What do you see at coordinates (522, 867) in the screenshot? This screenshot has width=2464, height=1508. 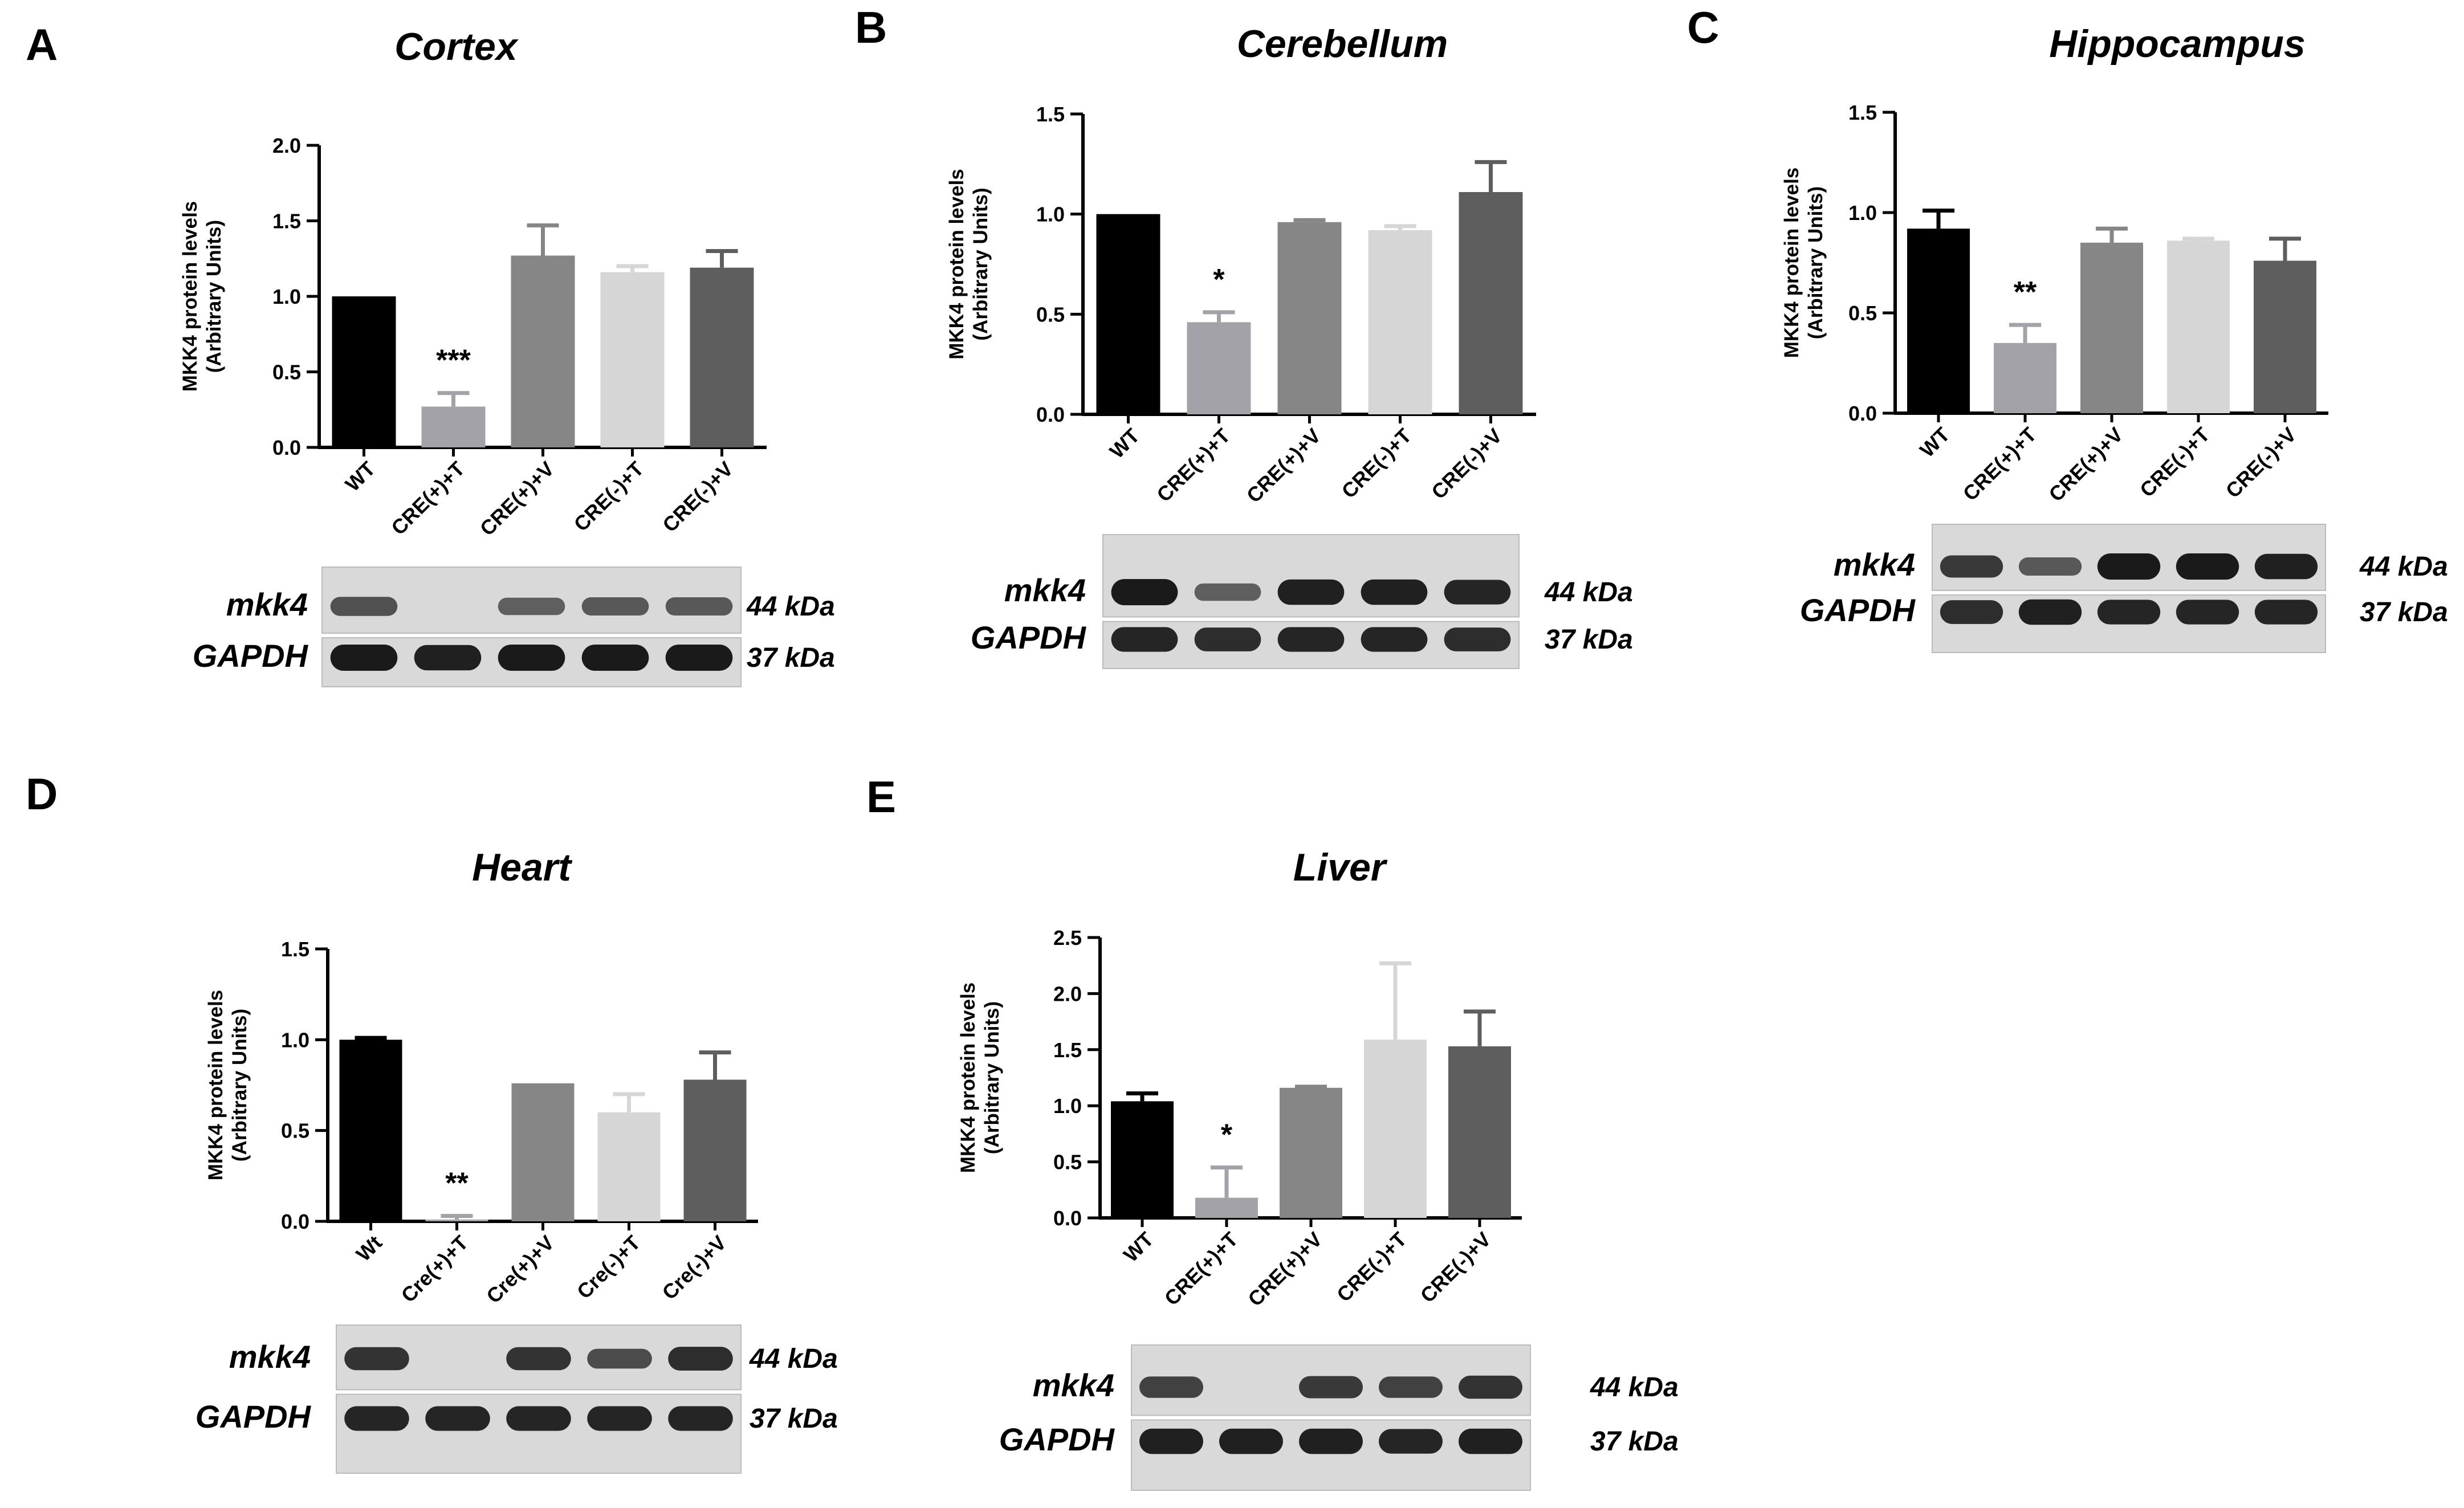 I see `chart-title: Heart` at bounding box center [522, 867].